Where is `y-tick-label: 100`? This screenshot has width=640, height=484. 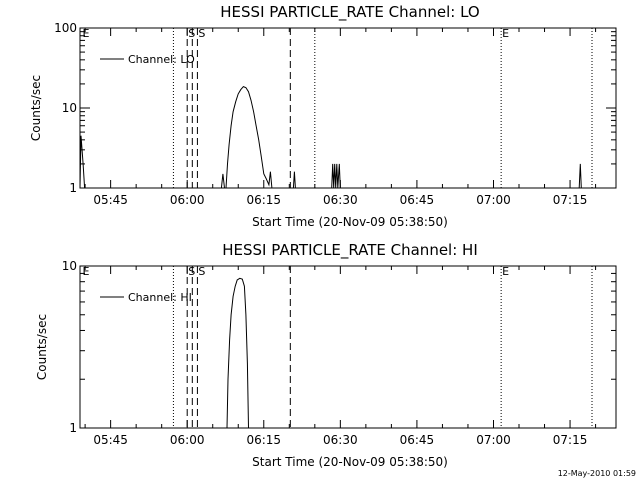 y-tick-label: 100 is located at coordinates (65, 28).